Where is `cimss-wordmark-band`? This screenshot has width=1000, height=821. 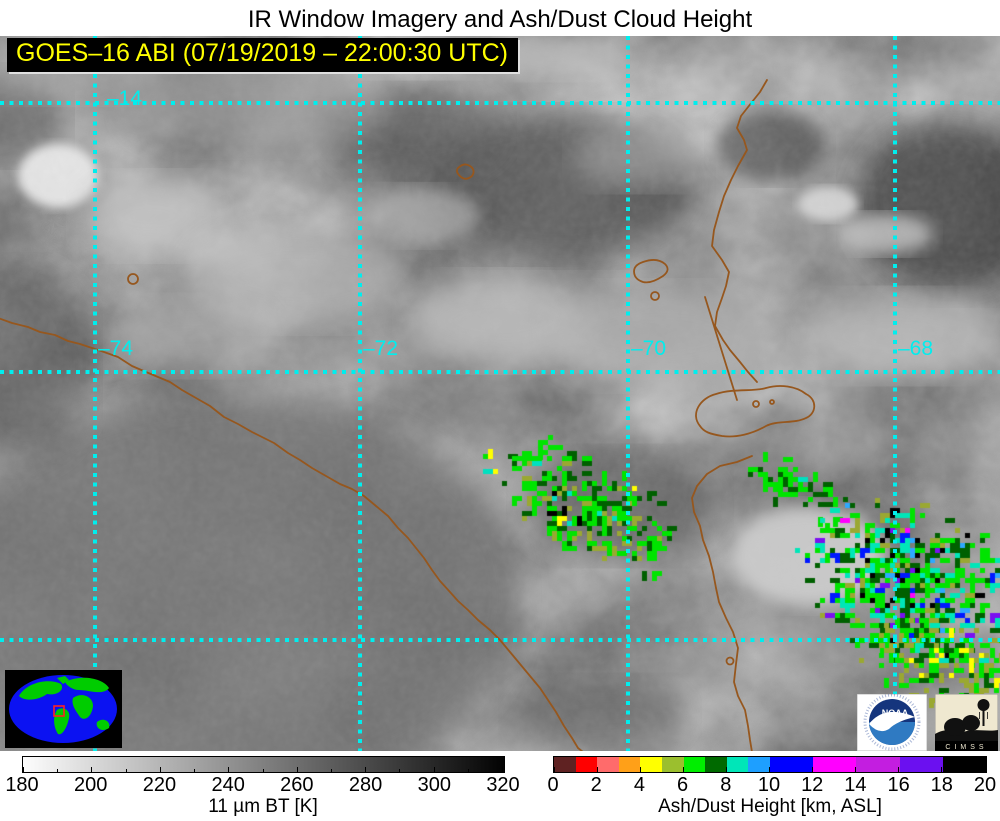
cimss-wordmark-band is located at coordinates (966, 746).